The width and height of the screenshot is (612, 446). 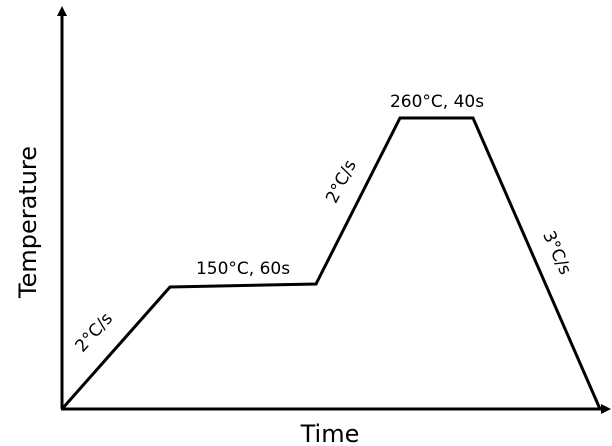 I want to click on cooling-rate-label: 3°C/s, so click(x=556, y=253).